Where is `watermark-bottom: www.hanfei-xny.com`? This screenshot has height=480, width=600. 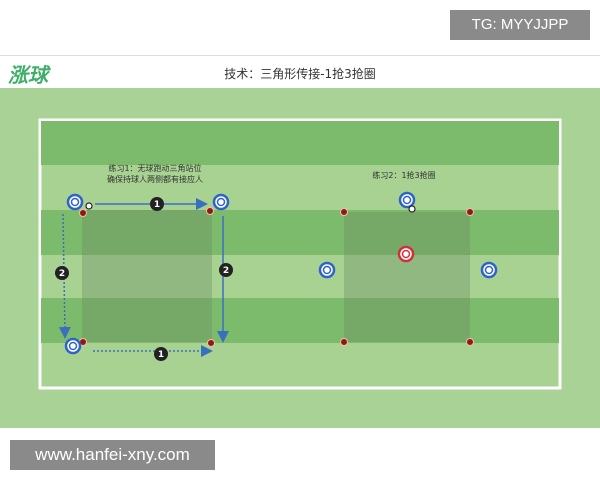 watermark-bottom: www.hanfei-xny.com is located at coordinates (112, 455).